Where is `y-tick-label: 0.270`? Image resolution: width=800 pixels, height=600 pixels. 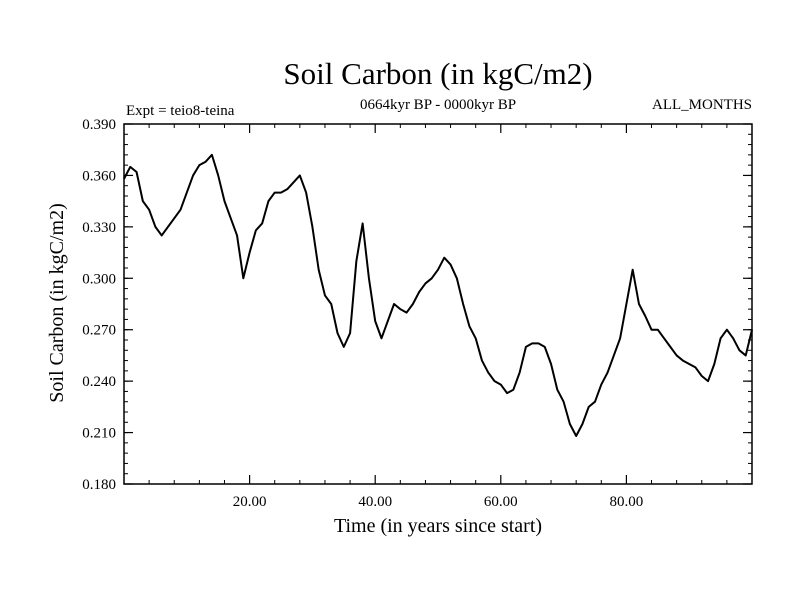
y-tick-label: 0.270 is located at coordinates (99, 331).